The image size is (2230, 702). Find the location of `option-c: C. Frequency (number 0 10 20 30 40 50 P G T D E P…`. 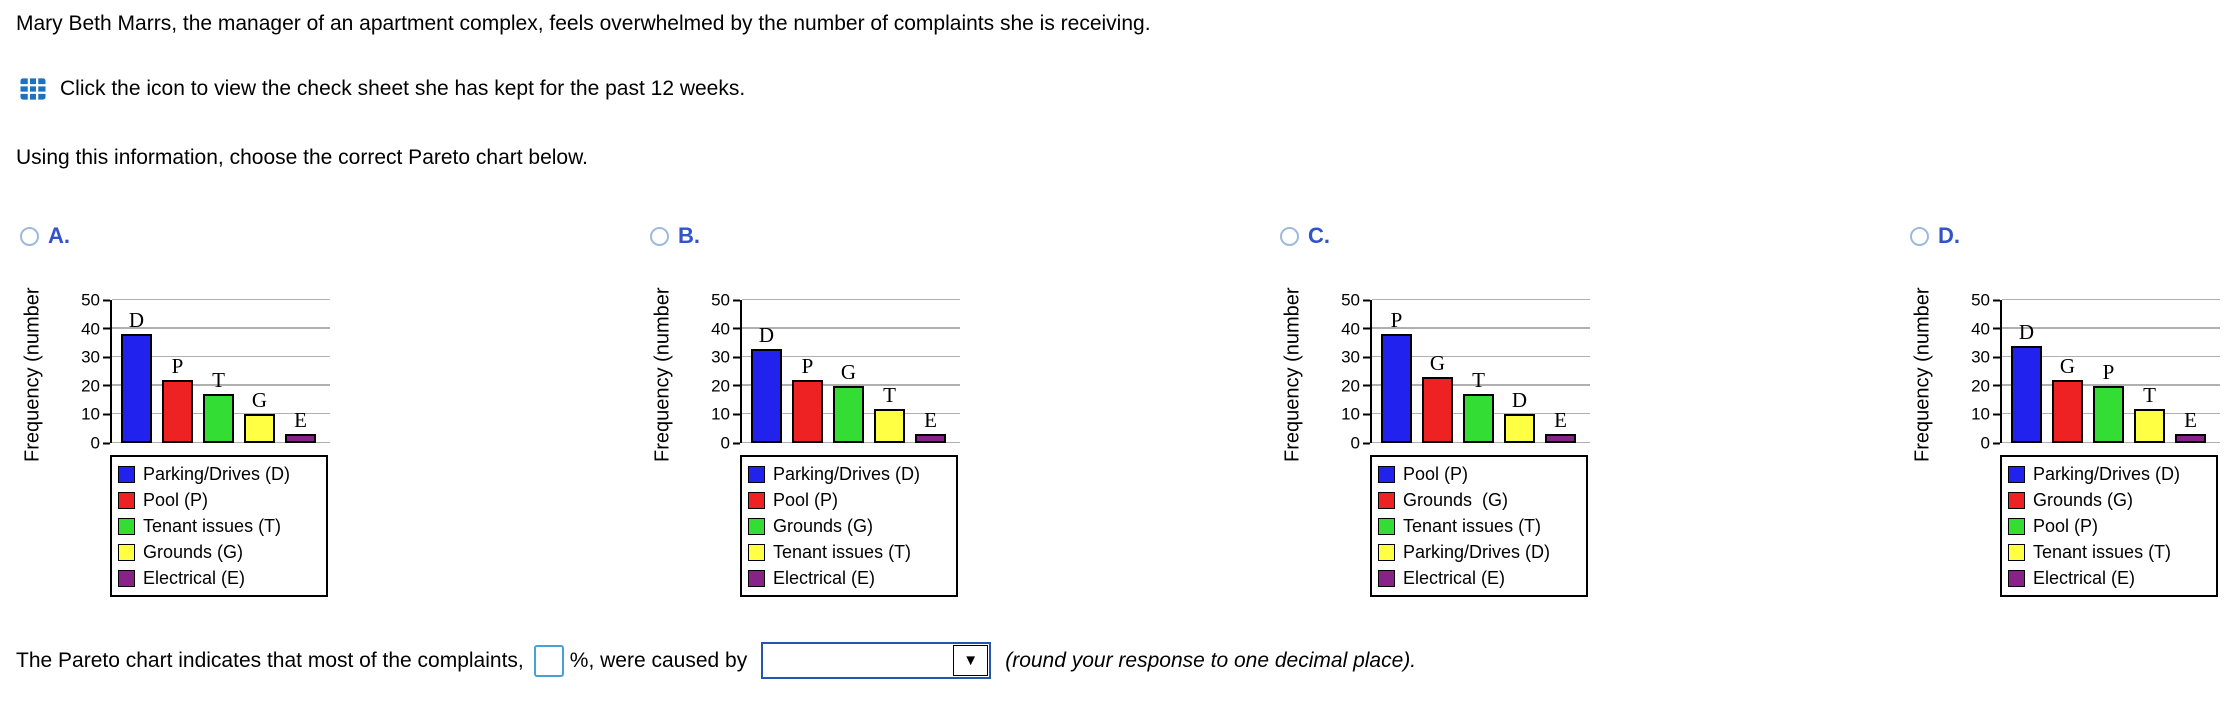

option-c: C. Frequency (number 0 10 20 30 40 50 P G T D E P… is located at coordinates (1450, 411).